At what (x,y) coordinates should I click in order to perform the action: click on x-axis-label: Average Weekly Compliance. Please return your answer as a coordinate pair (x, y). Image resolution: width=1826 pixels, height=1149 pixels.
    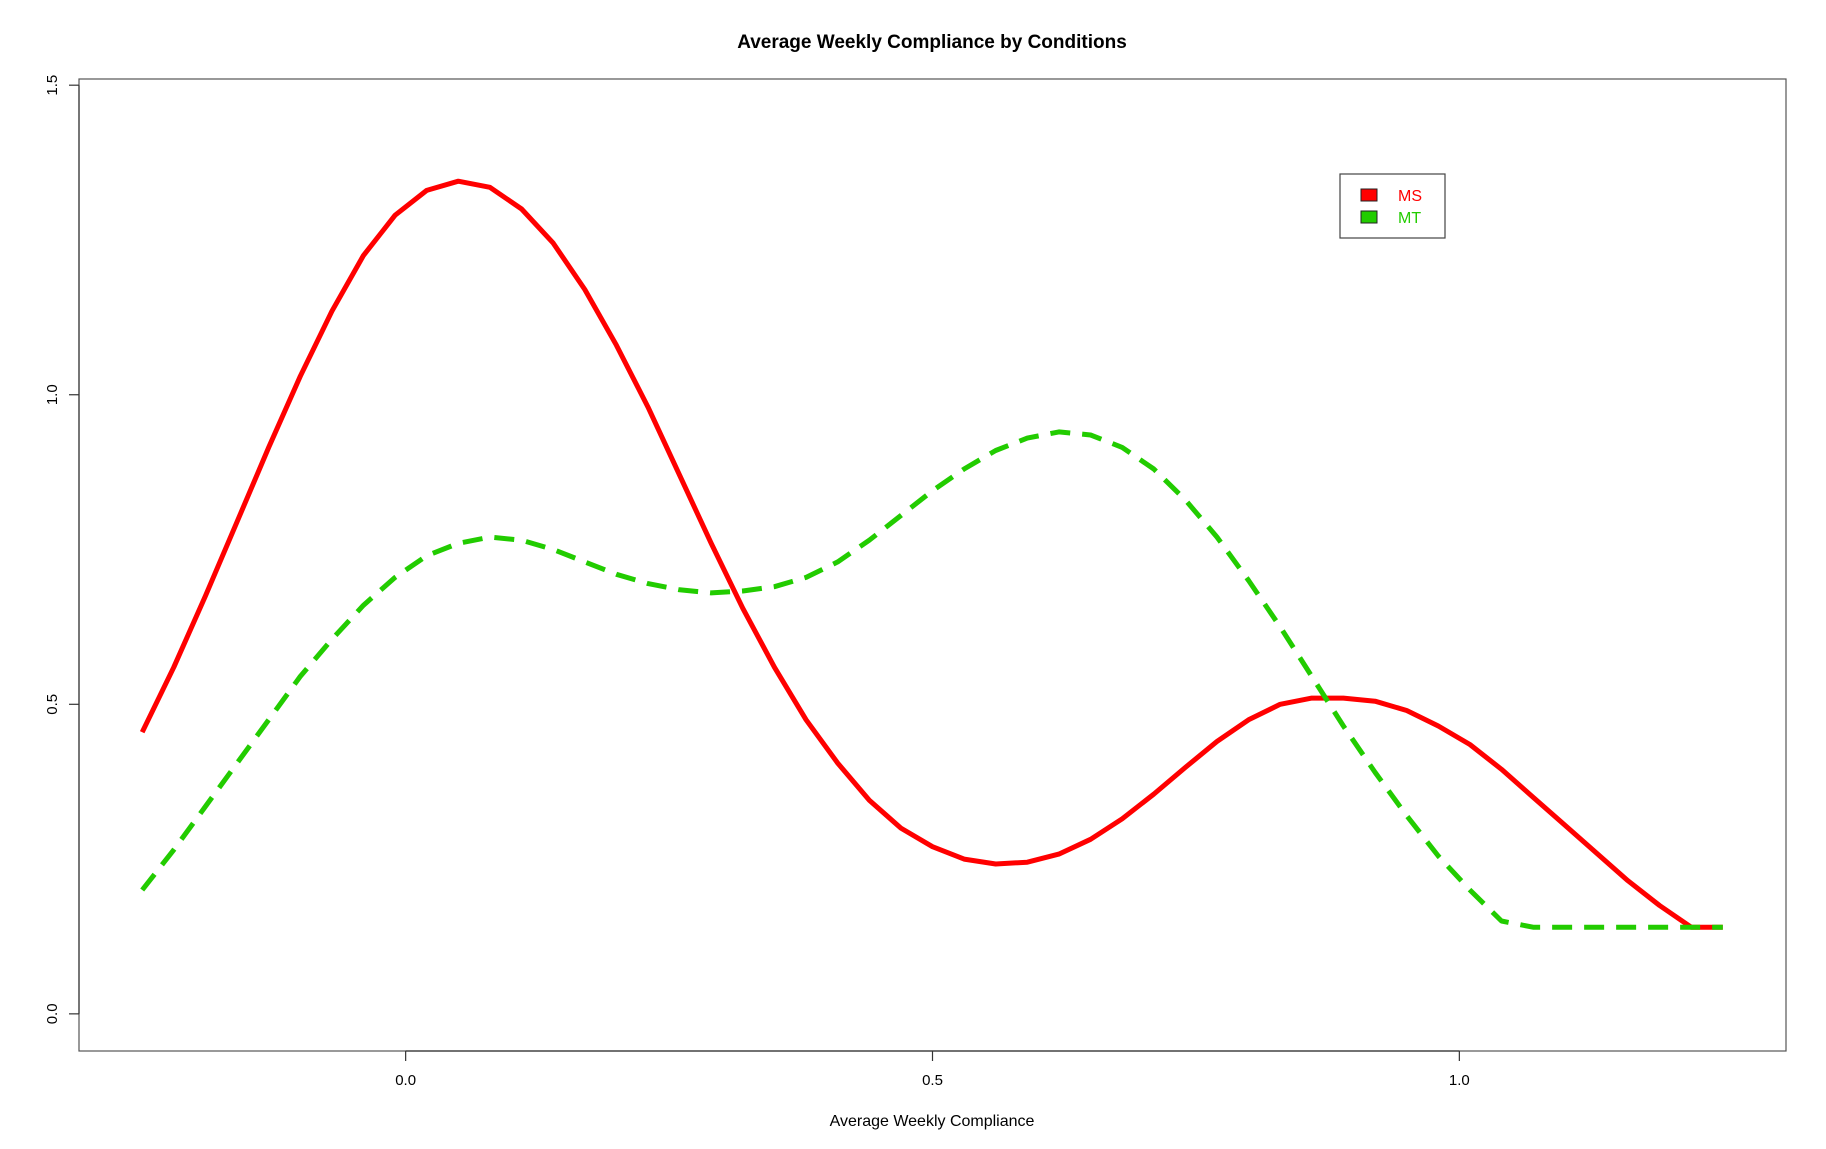
    Looking at the image, I should click on (932, 1121).